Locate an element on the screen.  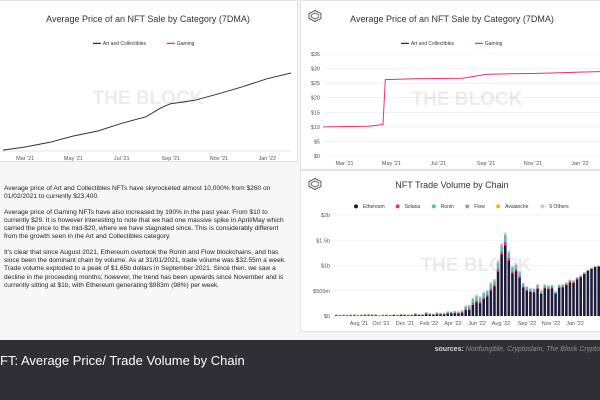
the-block-logo-icon is located at coordinates (315, 16).